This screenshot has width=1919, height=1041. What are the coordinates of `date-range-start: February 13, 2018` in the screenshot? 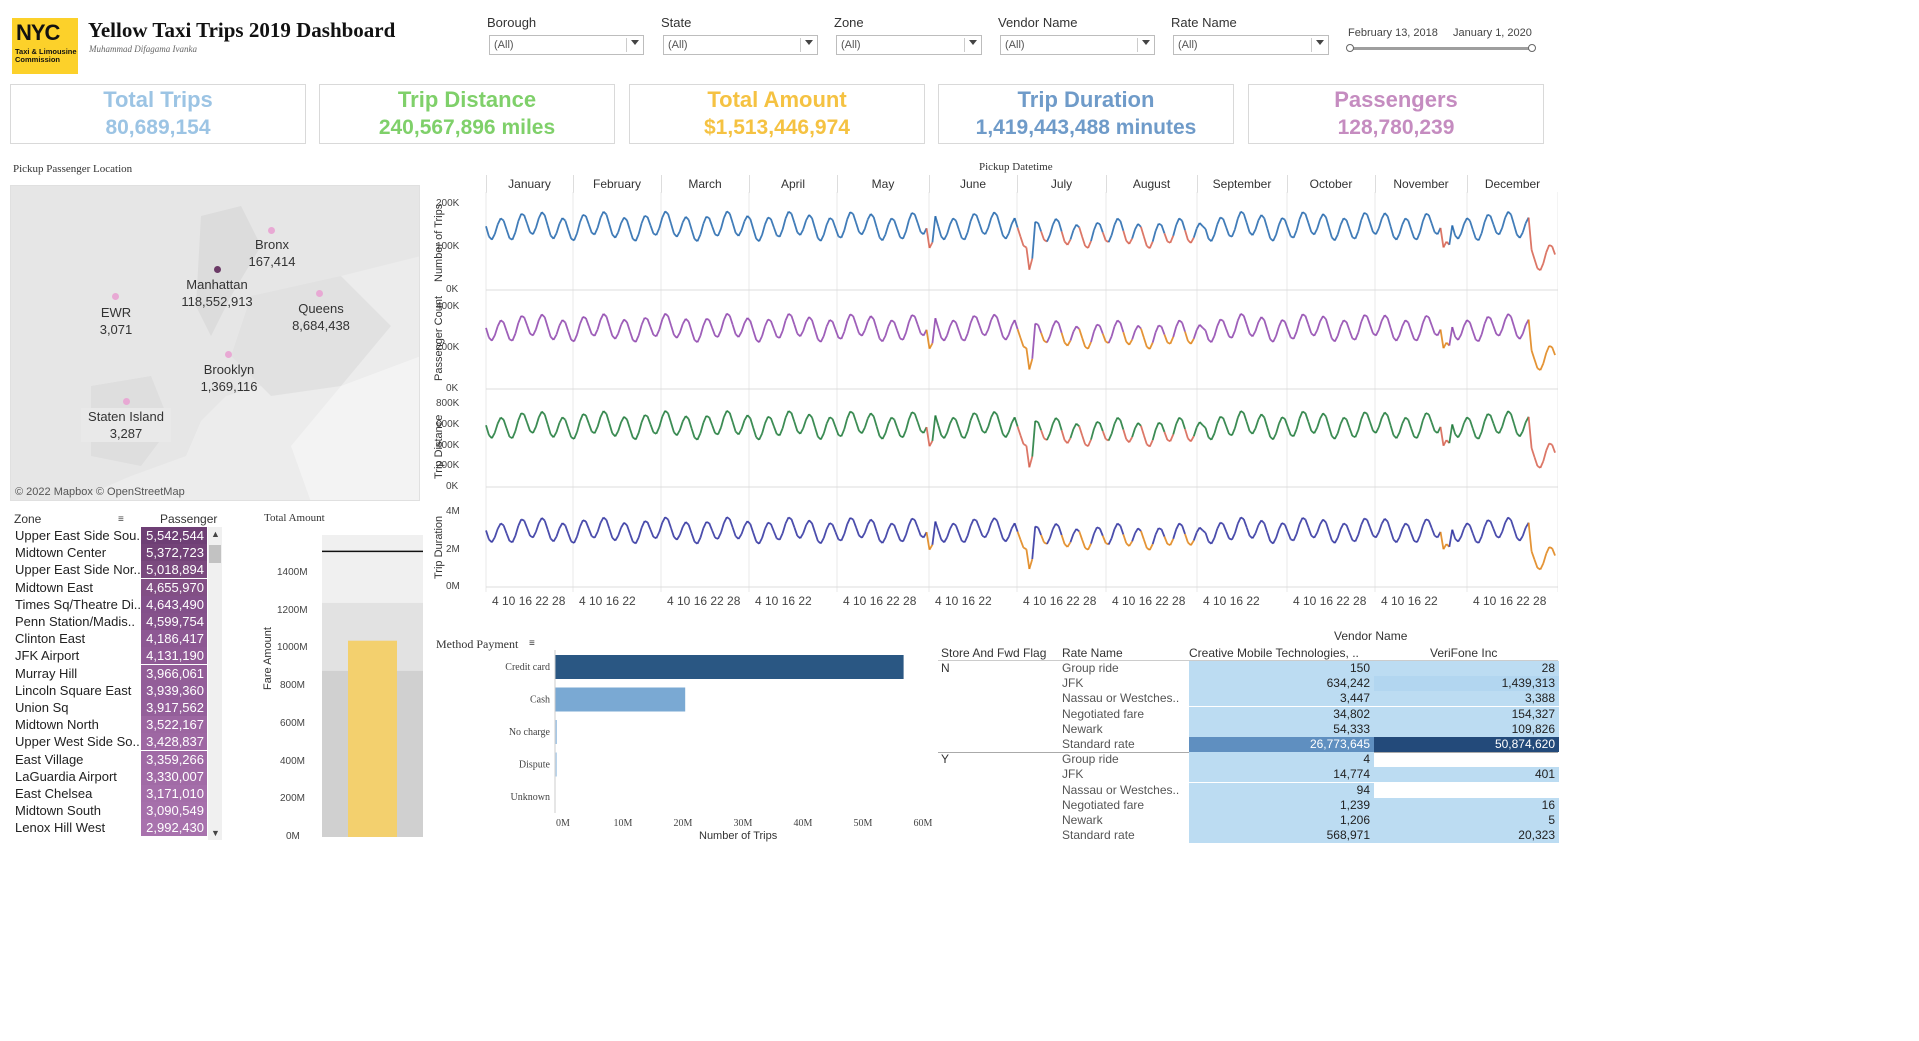 It's located at (1393, 33).